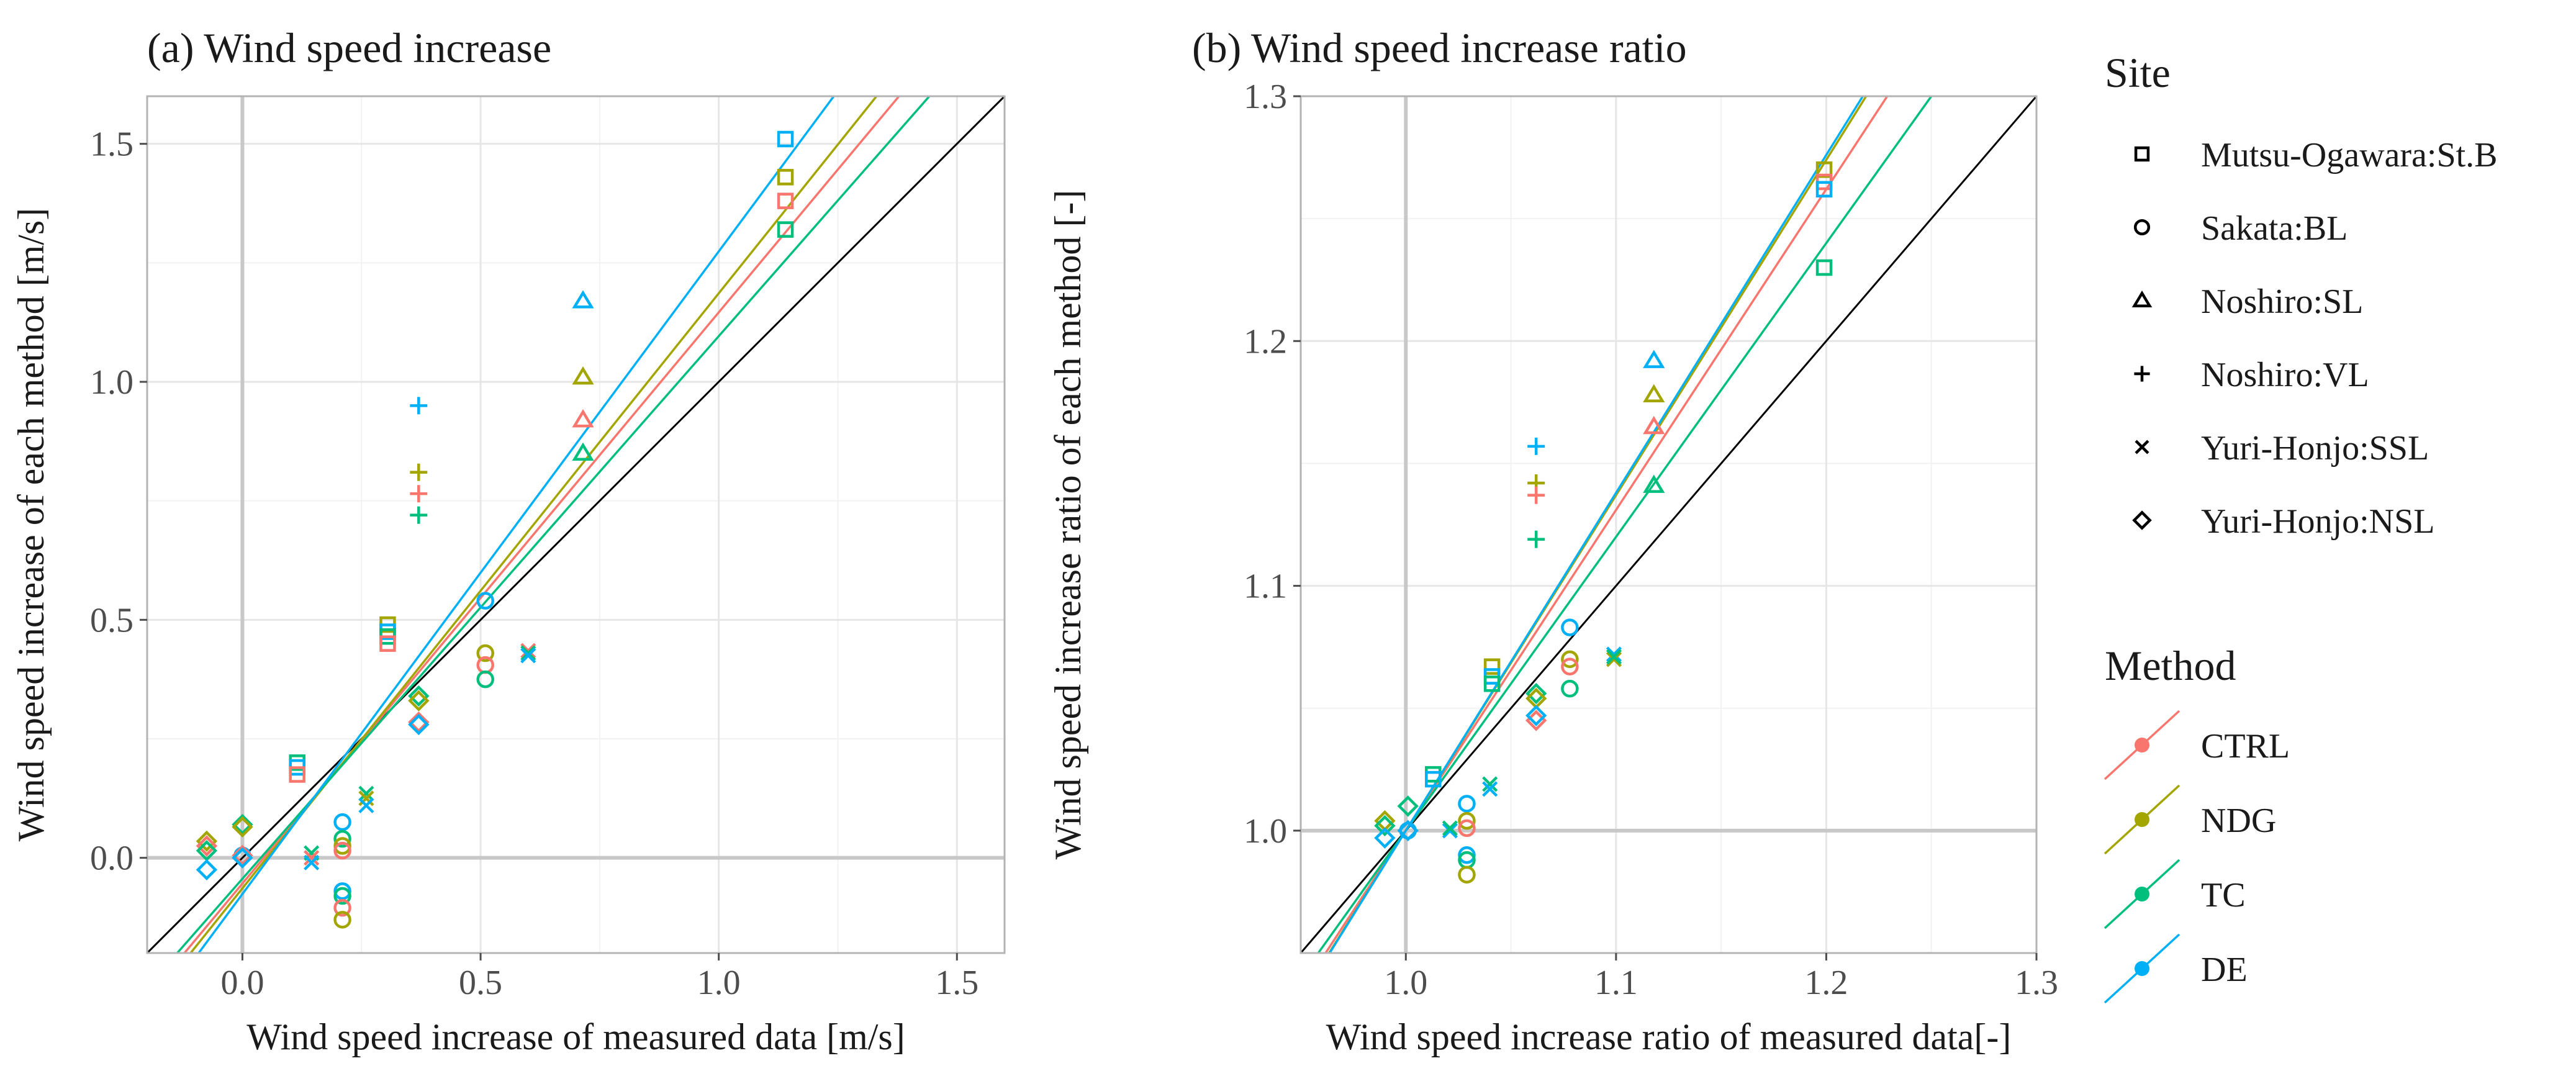 The width and height of the screenshot is (2576, 1089). I want to click on y-tick-label: 1.1, so click(1265, 586).